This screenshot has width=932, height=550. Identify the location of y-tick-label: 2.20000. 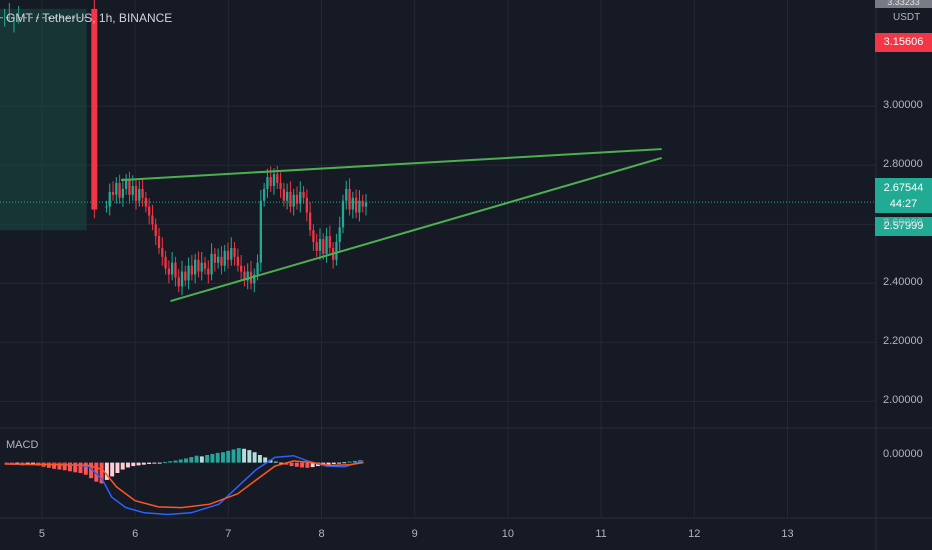
(903, 341).